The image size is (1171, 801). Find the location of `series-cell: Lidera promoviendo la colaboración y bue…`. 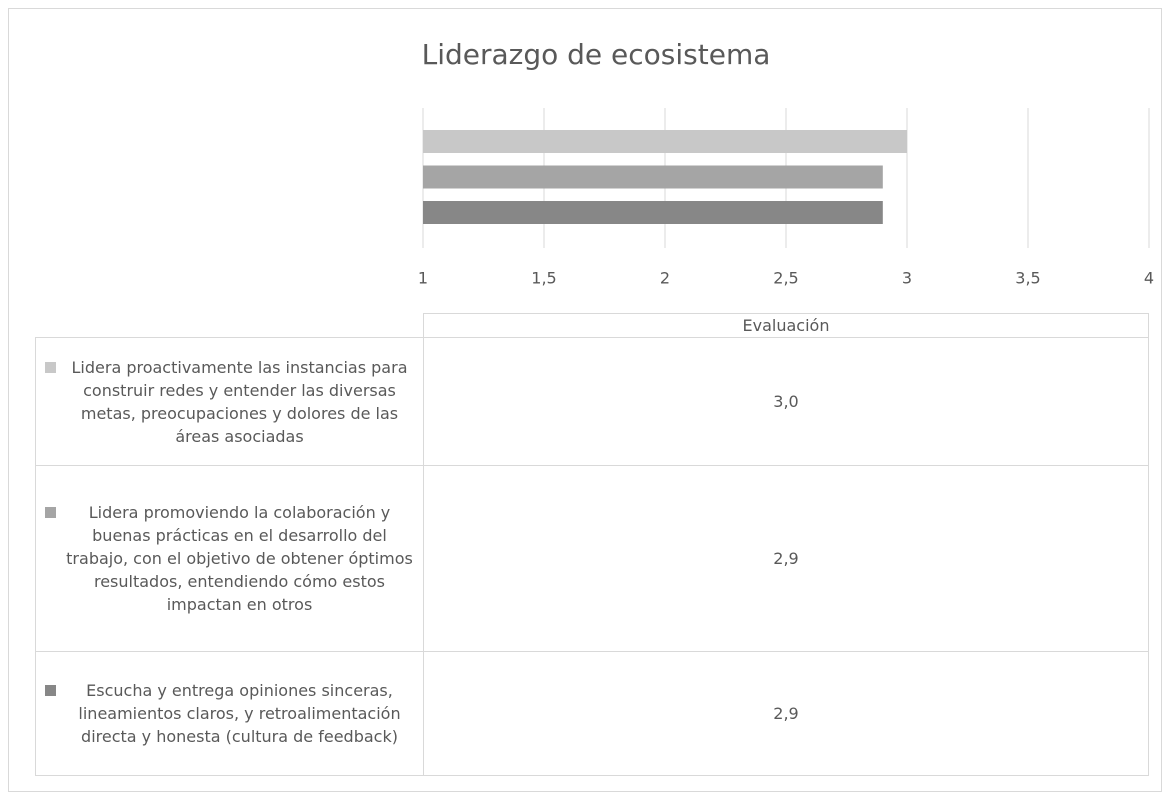

series-cell: Lidera promoviendo la colaboración y bue… is located at coordinates (229, 558).